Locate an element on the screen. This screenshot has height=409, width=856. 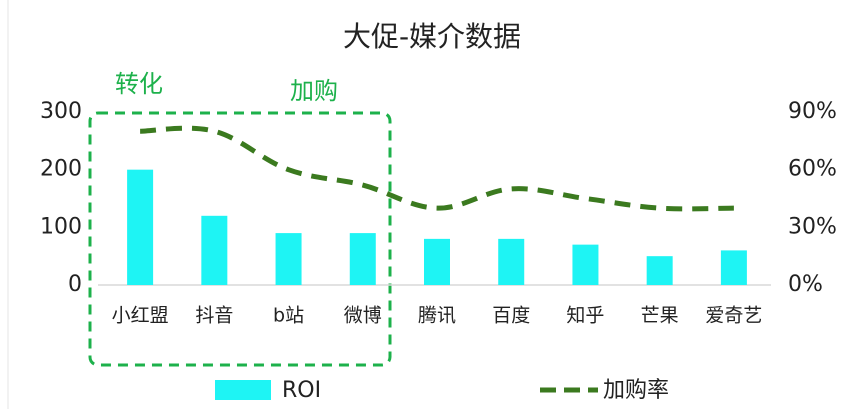
chart-title: 大促-媒介数据 is located at coordinates (432, 36).